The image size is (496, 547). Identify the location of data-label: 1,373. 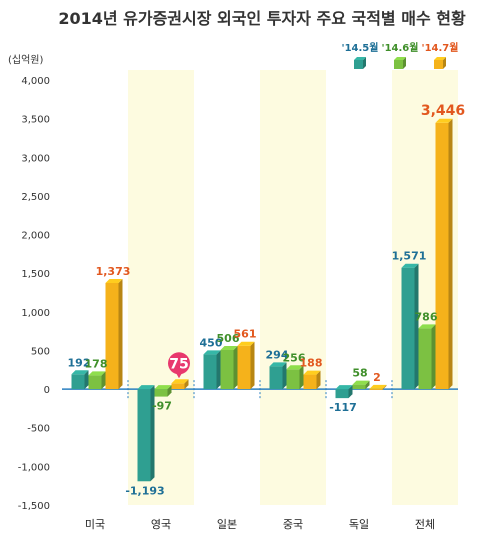
(113, 271).